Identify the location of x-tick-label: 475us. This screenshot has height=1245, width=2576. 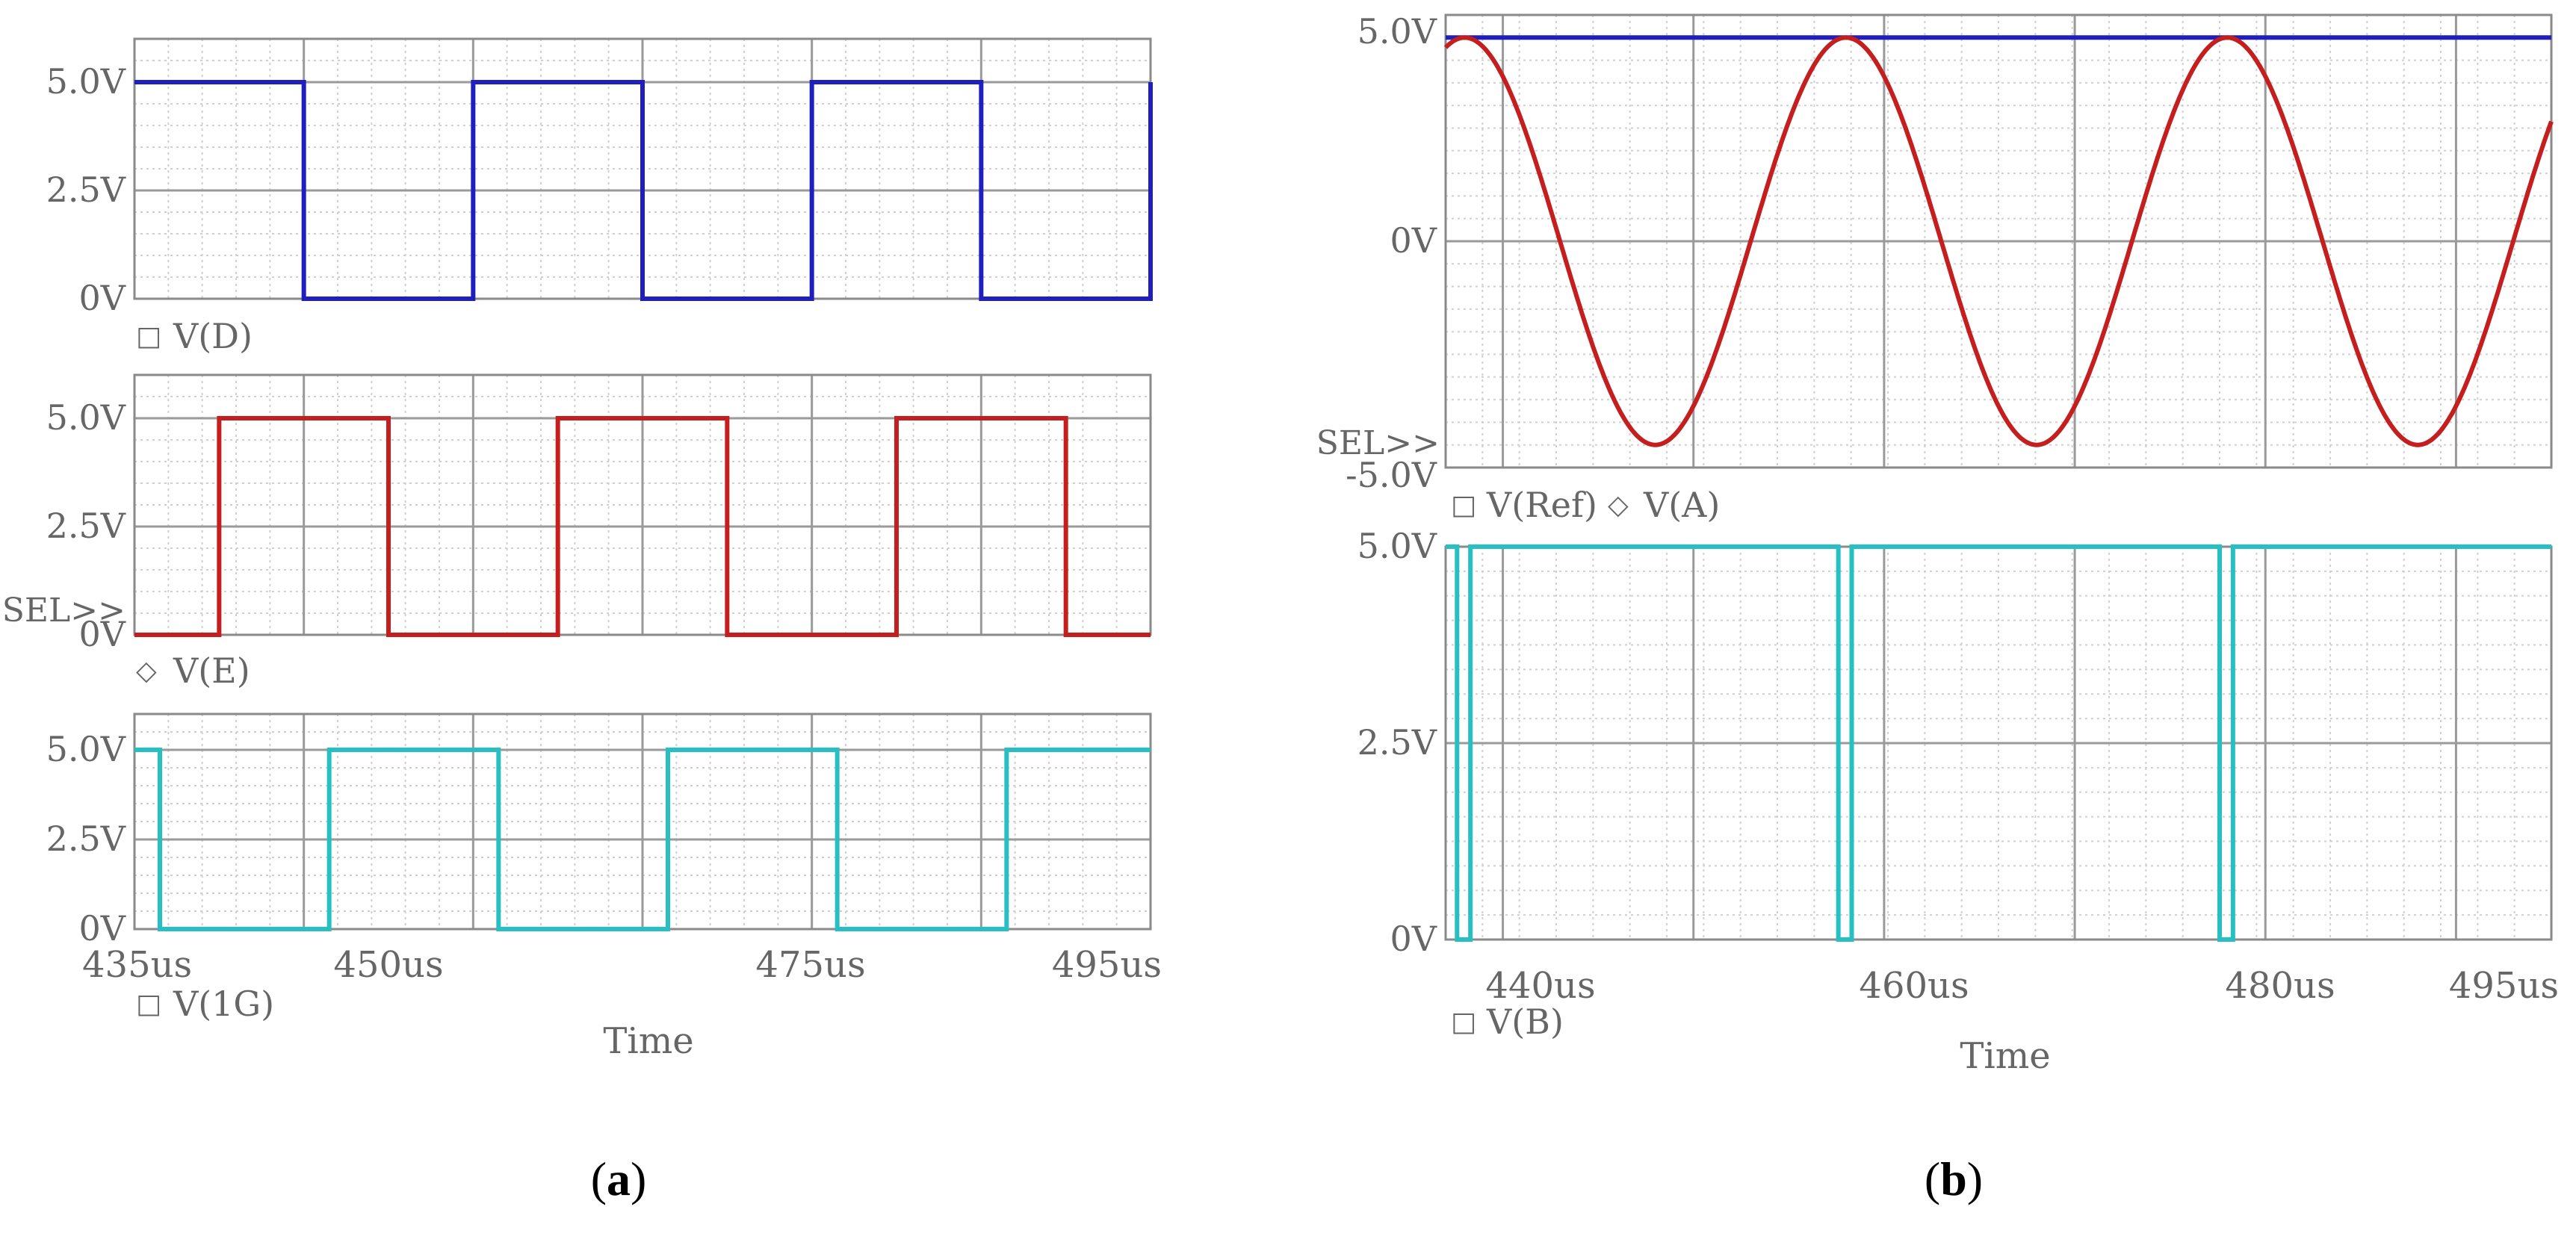
(810, 965).